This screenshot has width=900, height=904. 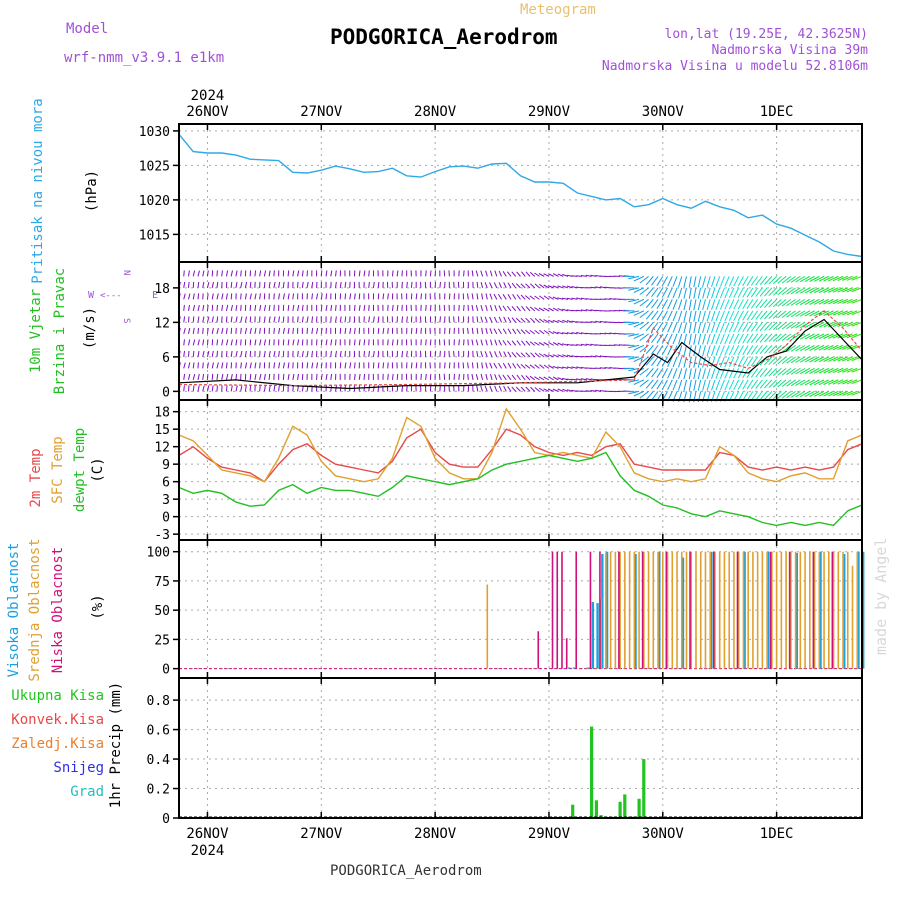 What do you see at coordinates (38, 190) in the screenshot?
I see `pressure-axis-label: Pritisak na nivou mora` at bounding box center [38, 190].